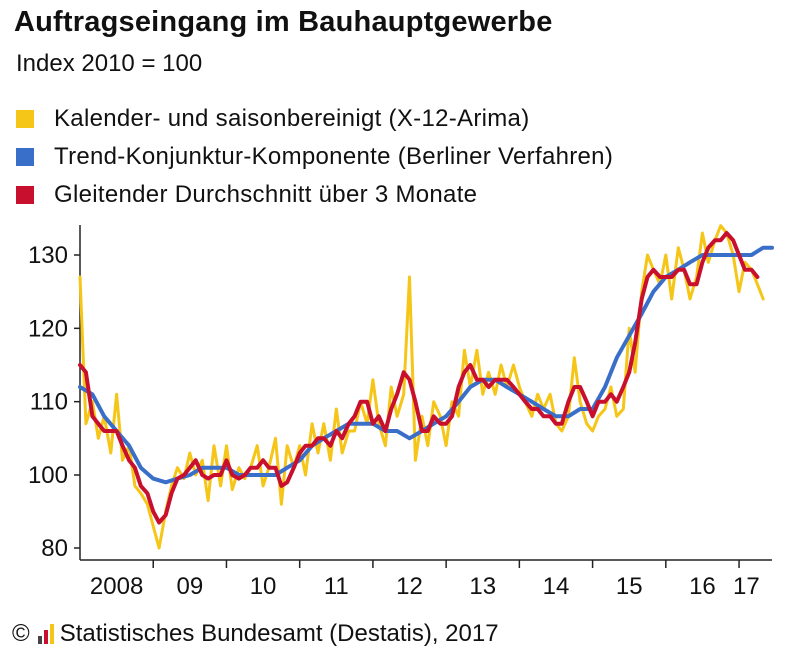 The height and width of the screenshot is (670, 800). I want to click on x-tick-label: 15, so click(629, 586).